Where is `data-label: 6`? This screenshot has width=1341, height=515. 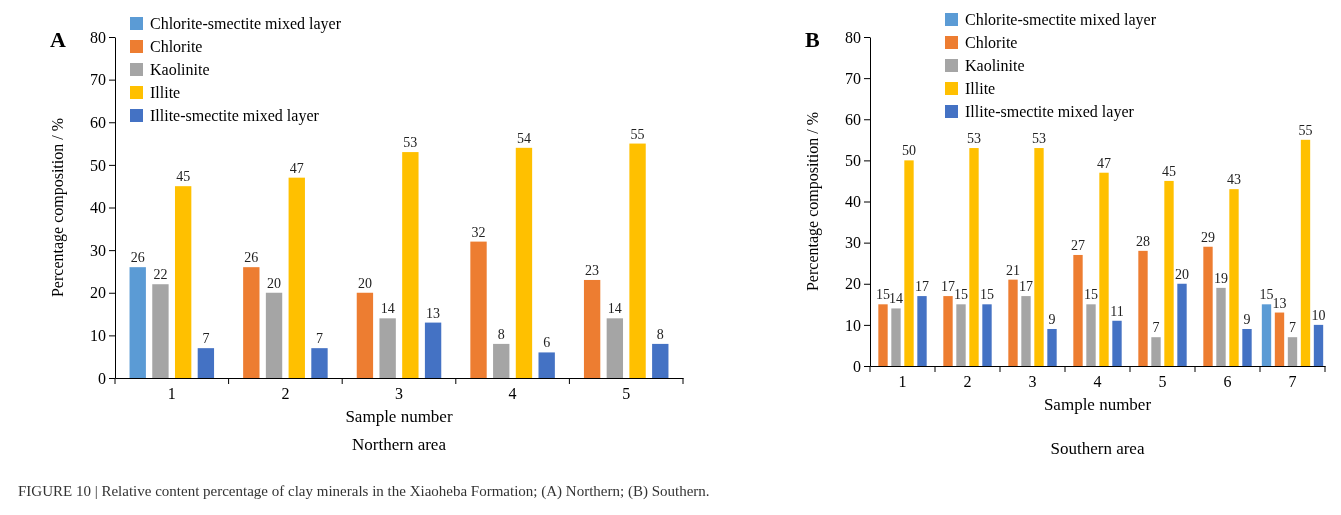
data-label: 6 is located at coordinates (547, 343).